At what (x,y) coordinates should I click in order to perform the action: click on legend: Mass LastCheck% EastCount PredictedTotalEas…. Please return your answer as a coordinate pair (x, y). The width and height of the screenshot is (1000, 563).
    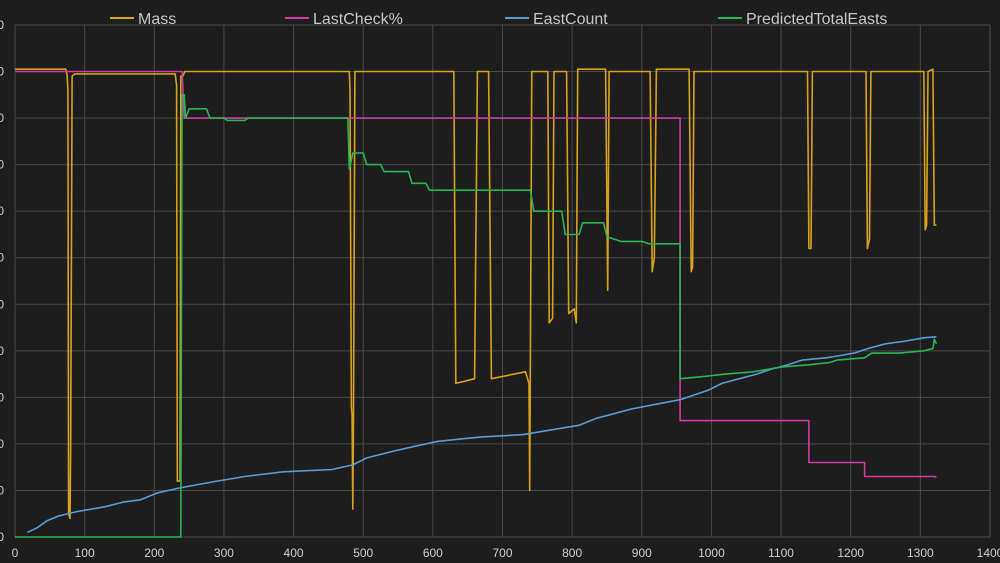
    Looking at the image, I should click on (498, 19).